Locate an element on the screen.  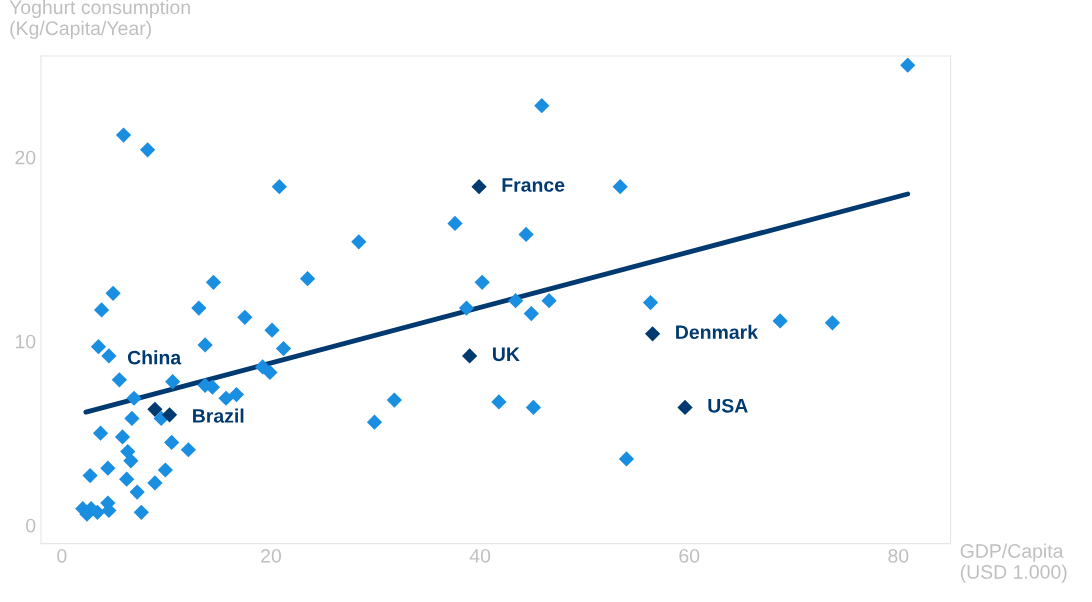
x-tick-label: 60 is located at coordinates (689, 555).